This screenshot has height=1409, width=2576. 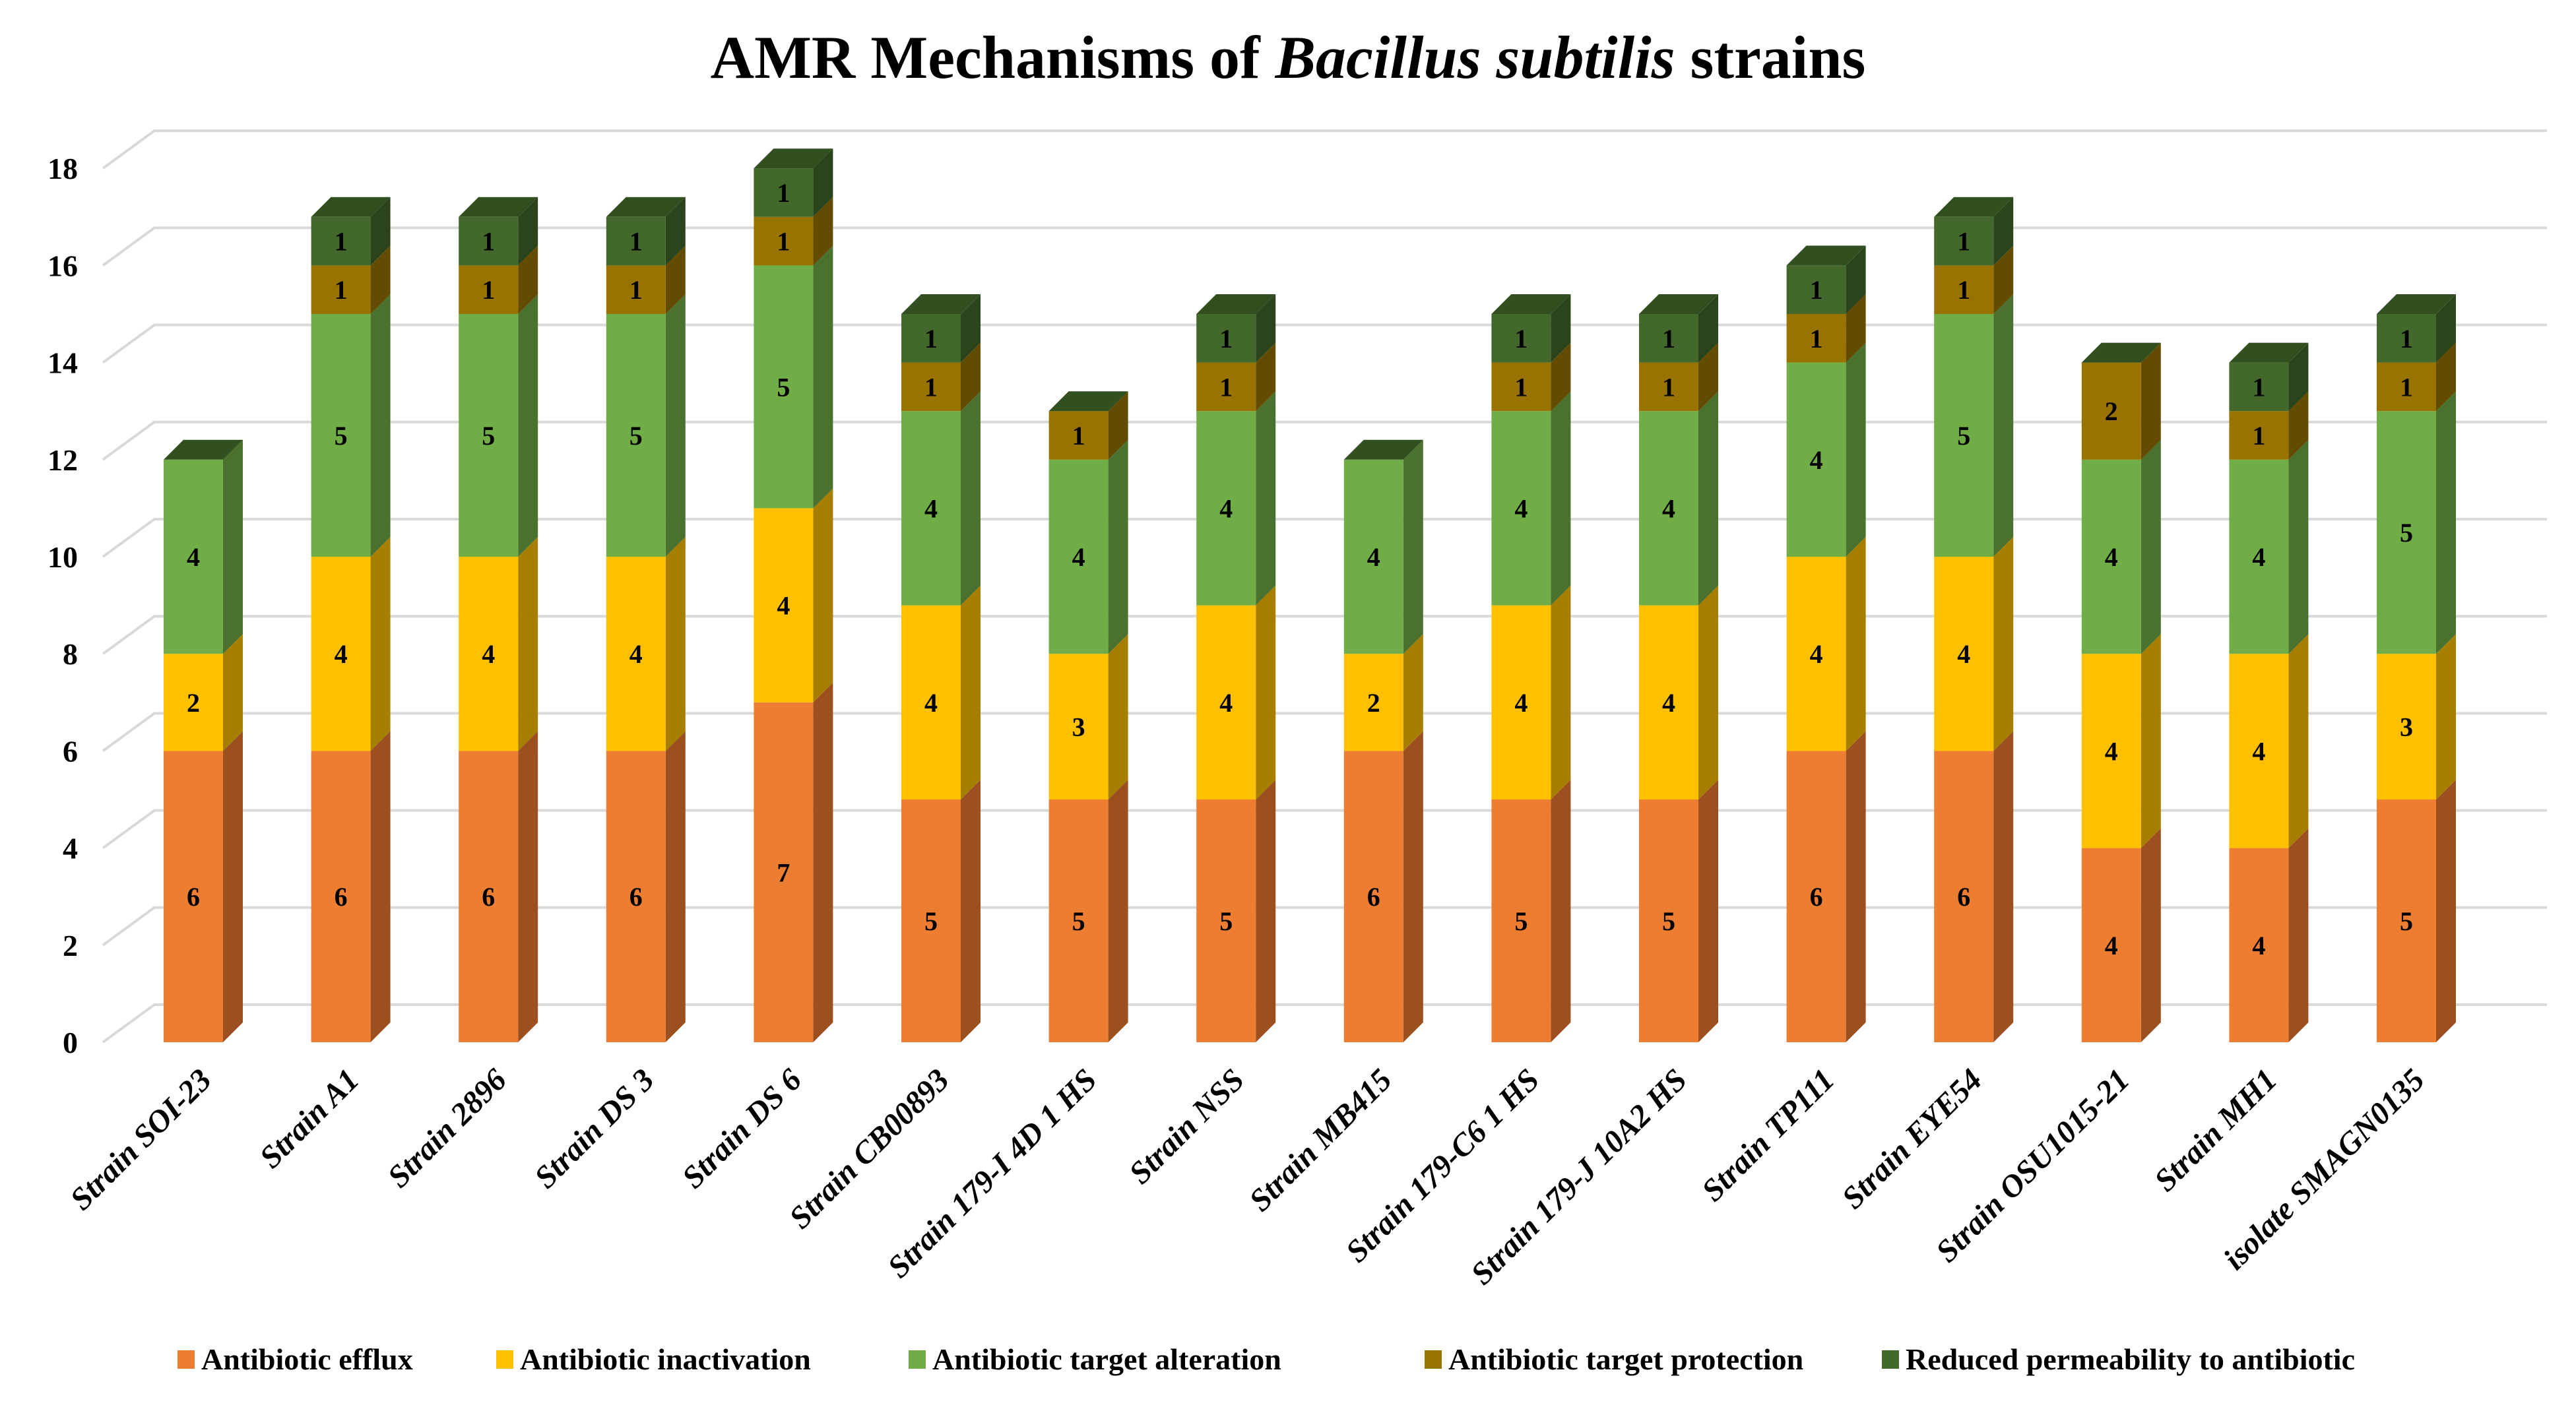 I want to click on data-label: 3, so click(x=2406, y=727).